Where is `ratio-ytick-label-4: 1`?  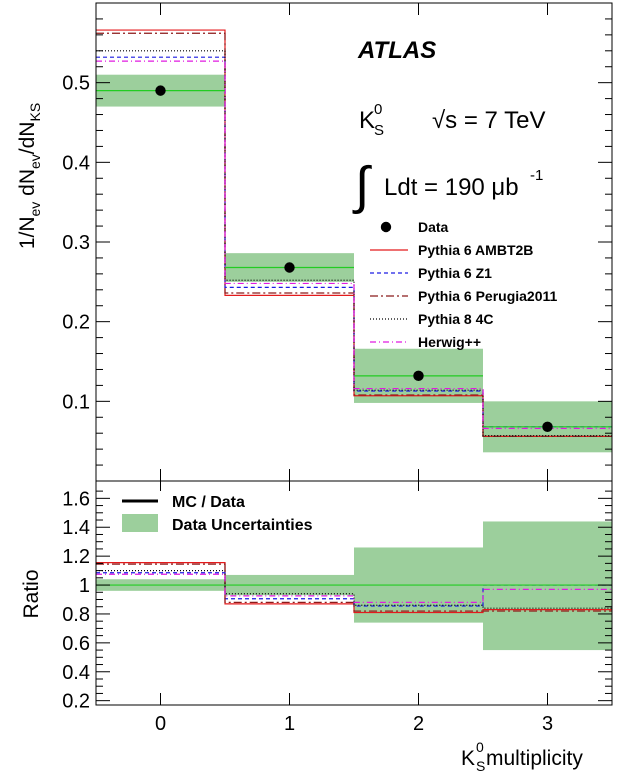
ratio-ytick-label-4: 1 is located at coordinates (84, 586).